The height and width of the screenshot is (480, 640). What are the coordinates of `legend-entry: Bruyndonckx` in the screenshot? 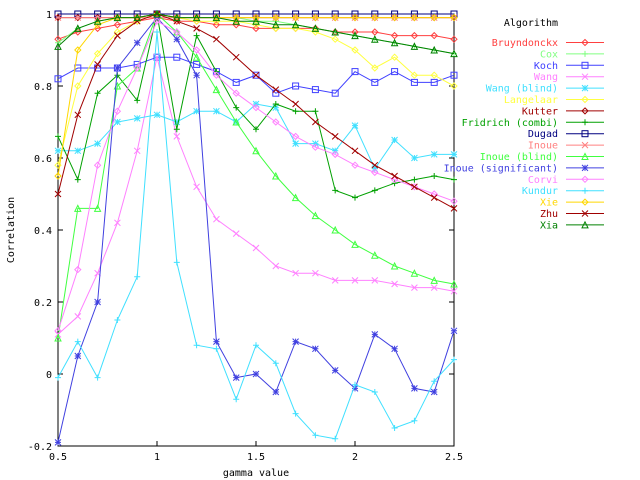 It's located at (548, 43).